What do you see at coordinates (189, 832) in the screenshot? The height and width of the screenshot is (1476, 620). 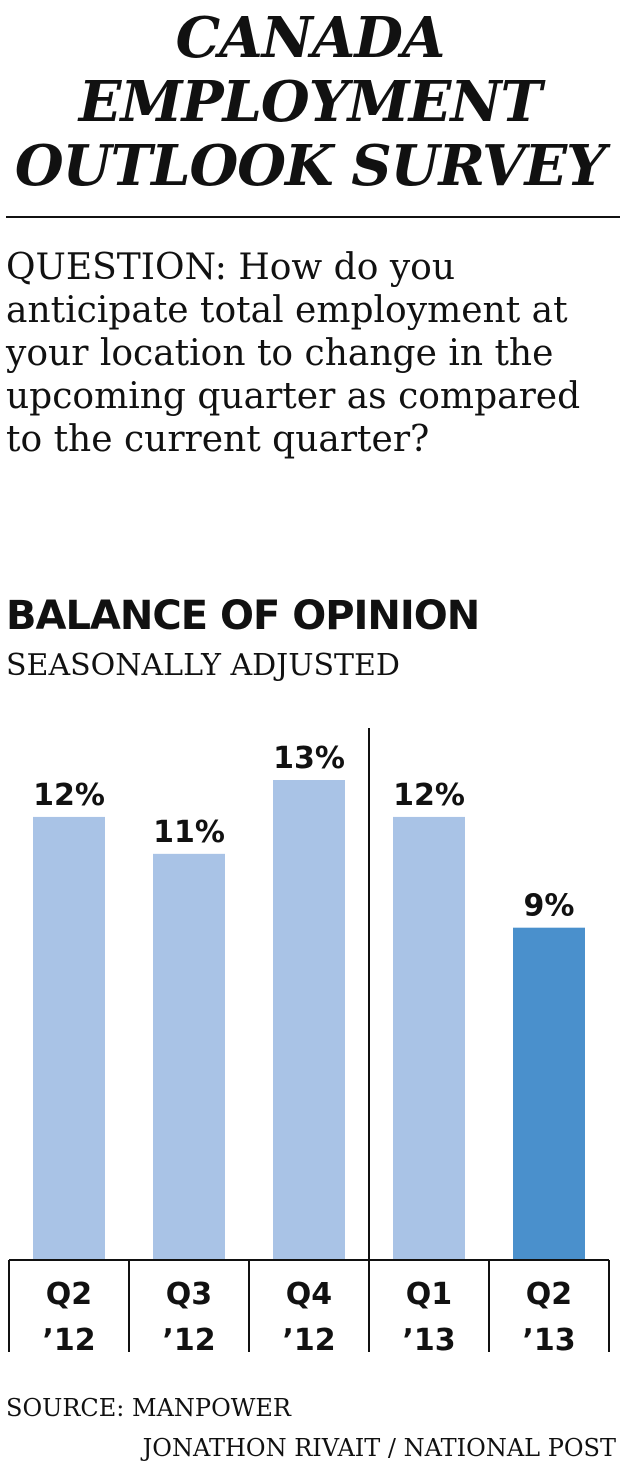 I see `bar-value-label-2: 11%` at bounding box center [189, 832].